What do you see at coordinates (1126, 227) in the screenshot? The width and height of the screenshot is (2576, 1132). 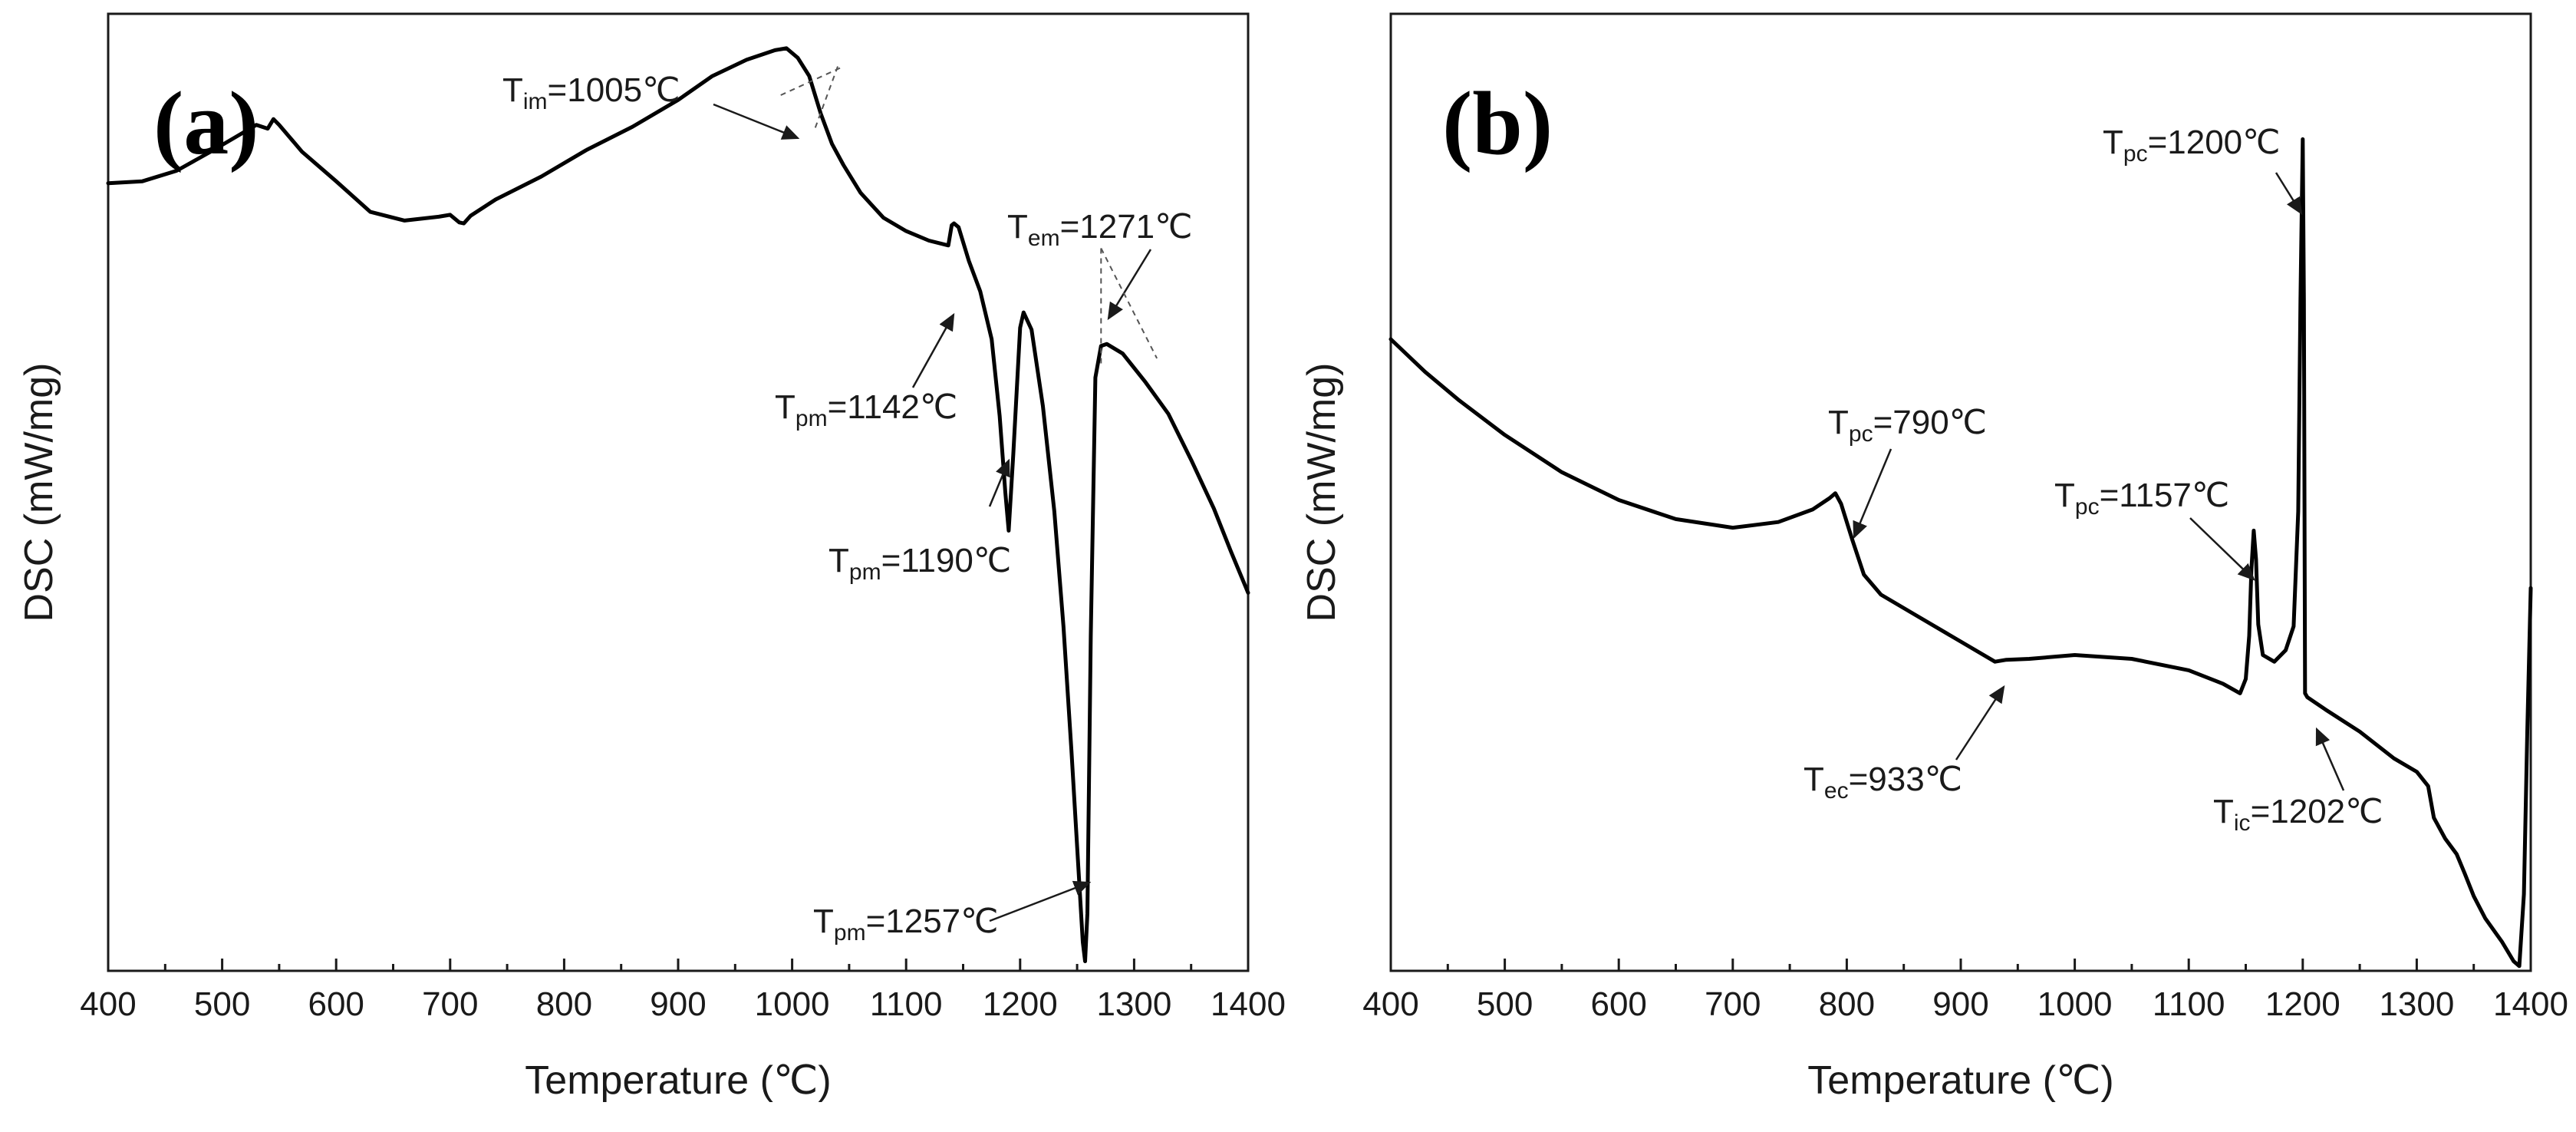 I see `annotation-value: =1271℃` at bounding box center [1126, 227].